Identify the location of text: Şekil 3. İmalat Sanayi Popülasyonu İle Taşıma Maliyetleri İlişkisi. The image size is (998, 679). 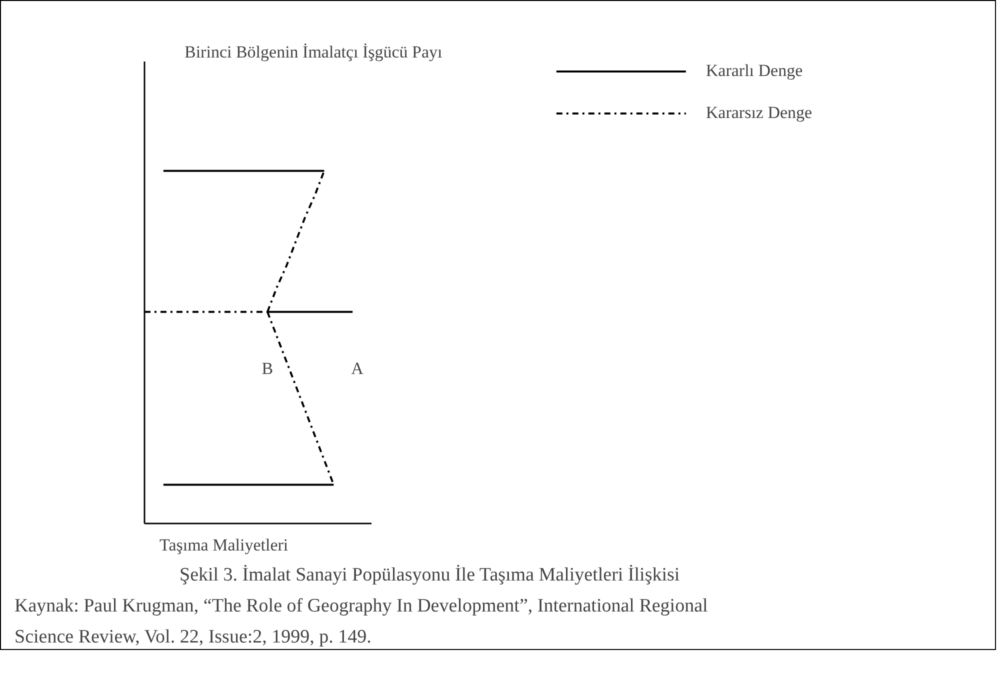
(430, 575).